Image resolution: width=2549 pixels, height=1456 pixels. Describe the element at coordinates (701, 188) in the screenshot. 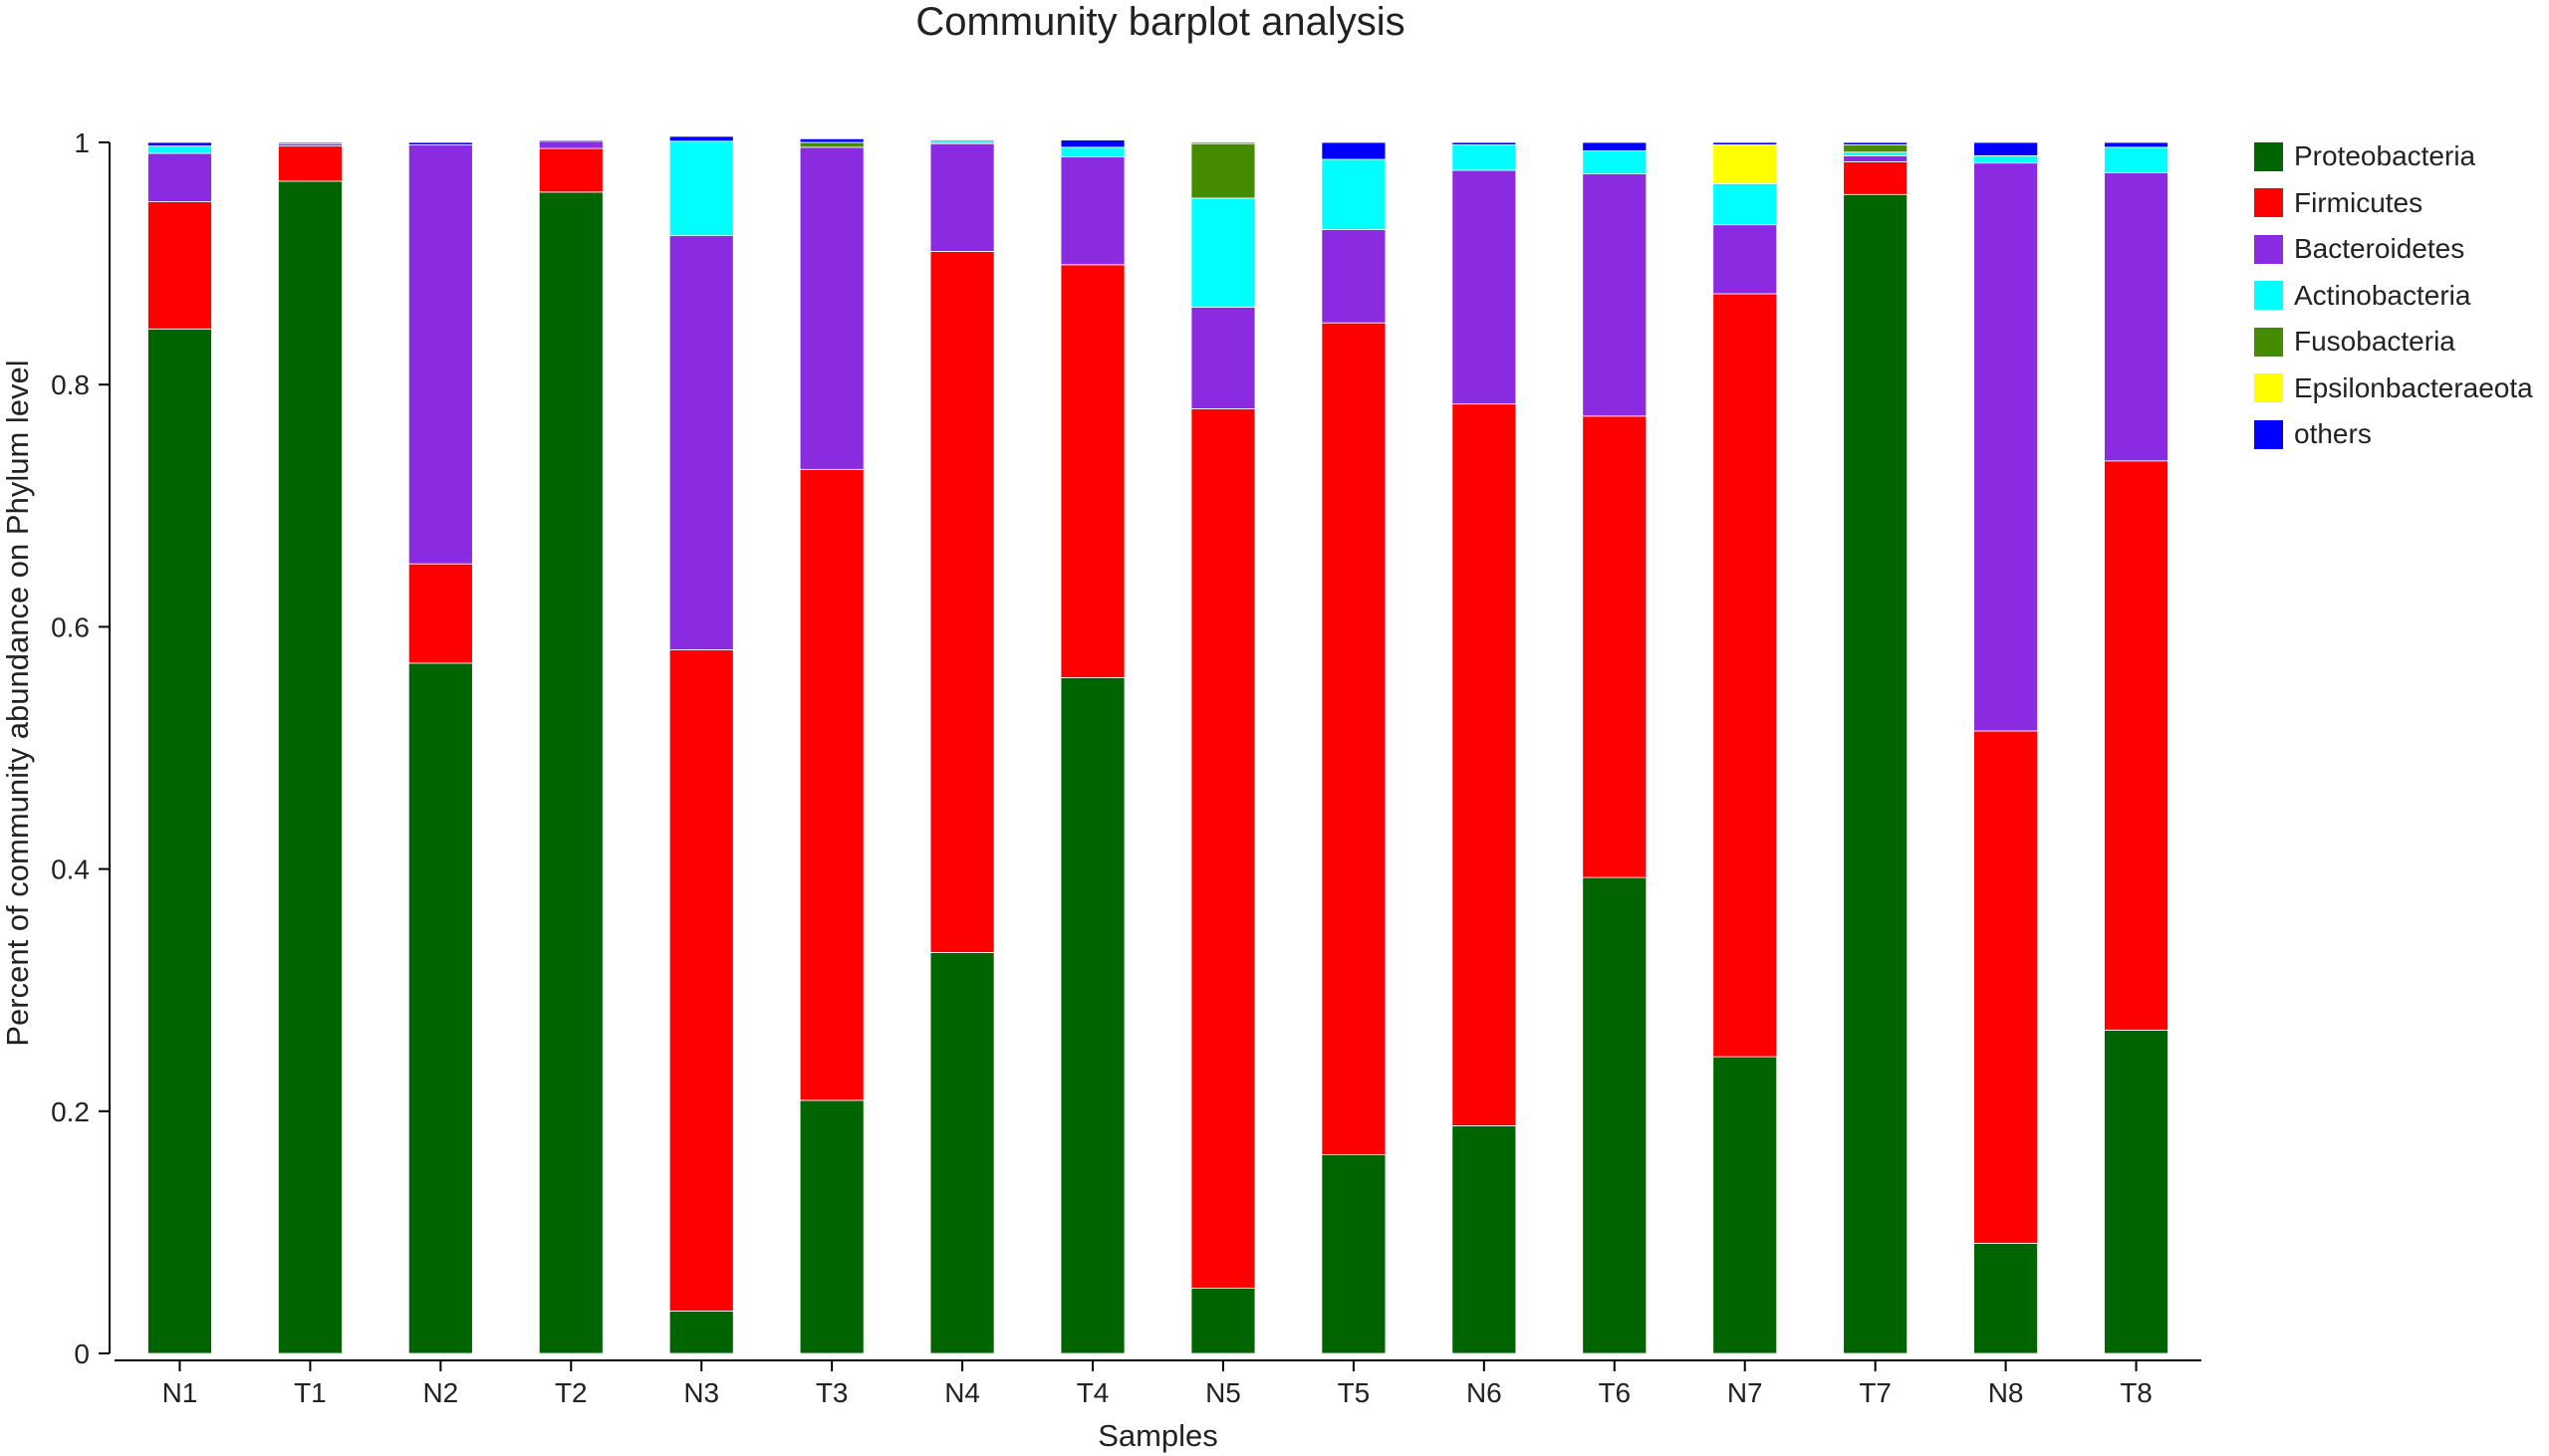

I see `bar-segment-N3-actinobacteria` at that location.